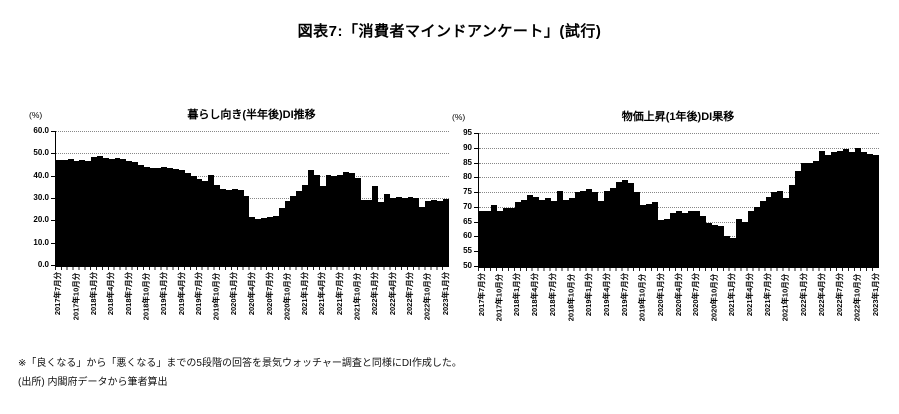  I want to click on x-axis-label: 2017年10月分, so click(75, 296).